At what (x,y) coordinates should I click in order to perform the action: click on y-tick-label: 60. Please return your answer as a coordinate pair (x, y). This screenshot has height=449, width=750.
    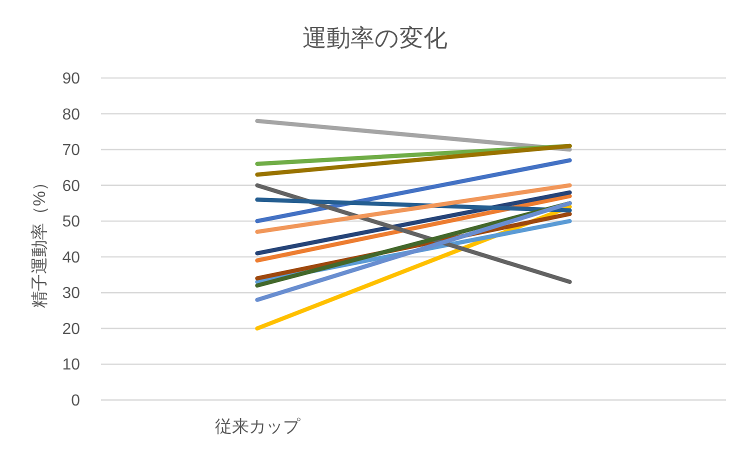
    Looking at the image, I should click on (71, 186).